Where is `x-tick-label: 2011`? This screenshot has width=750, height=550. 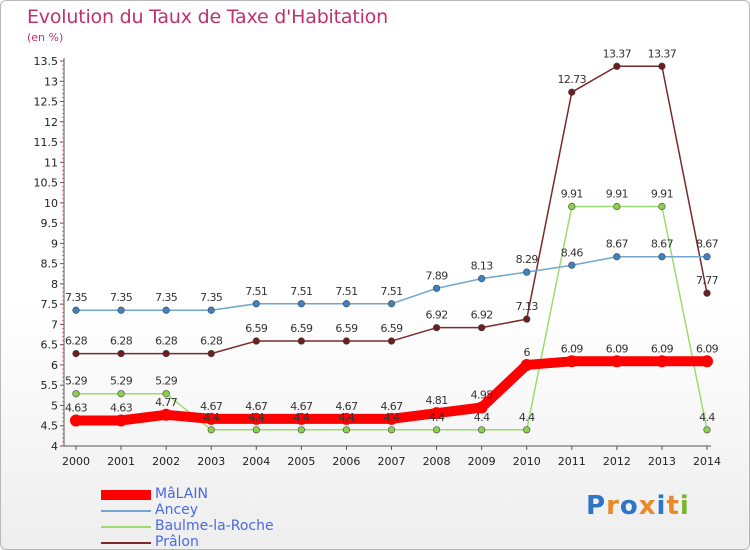 x-tick-label: 2011 is located at coordinates (572, 461).